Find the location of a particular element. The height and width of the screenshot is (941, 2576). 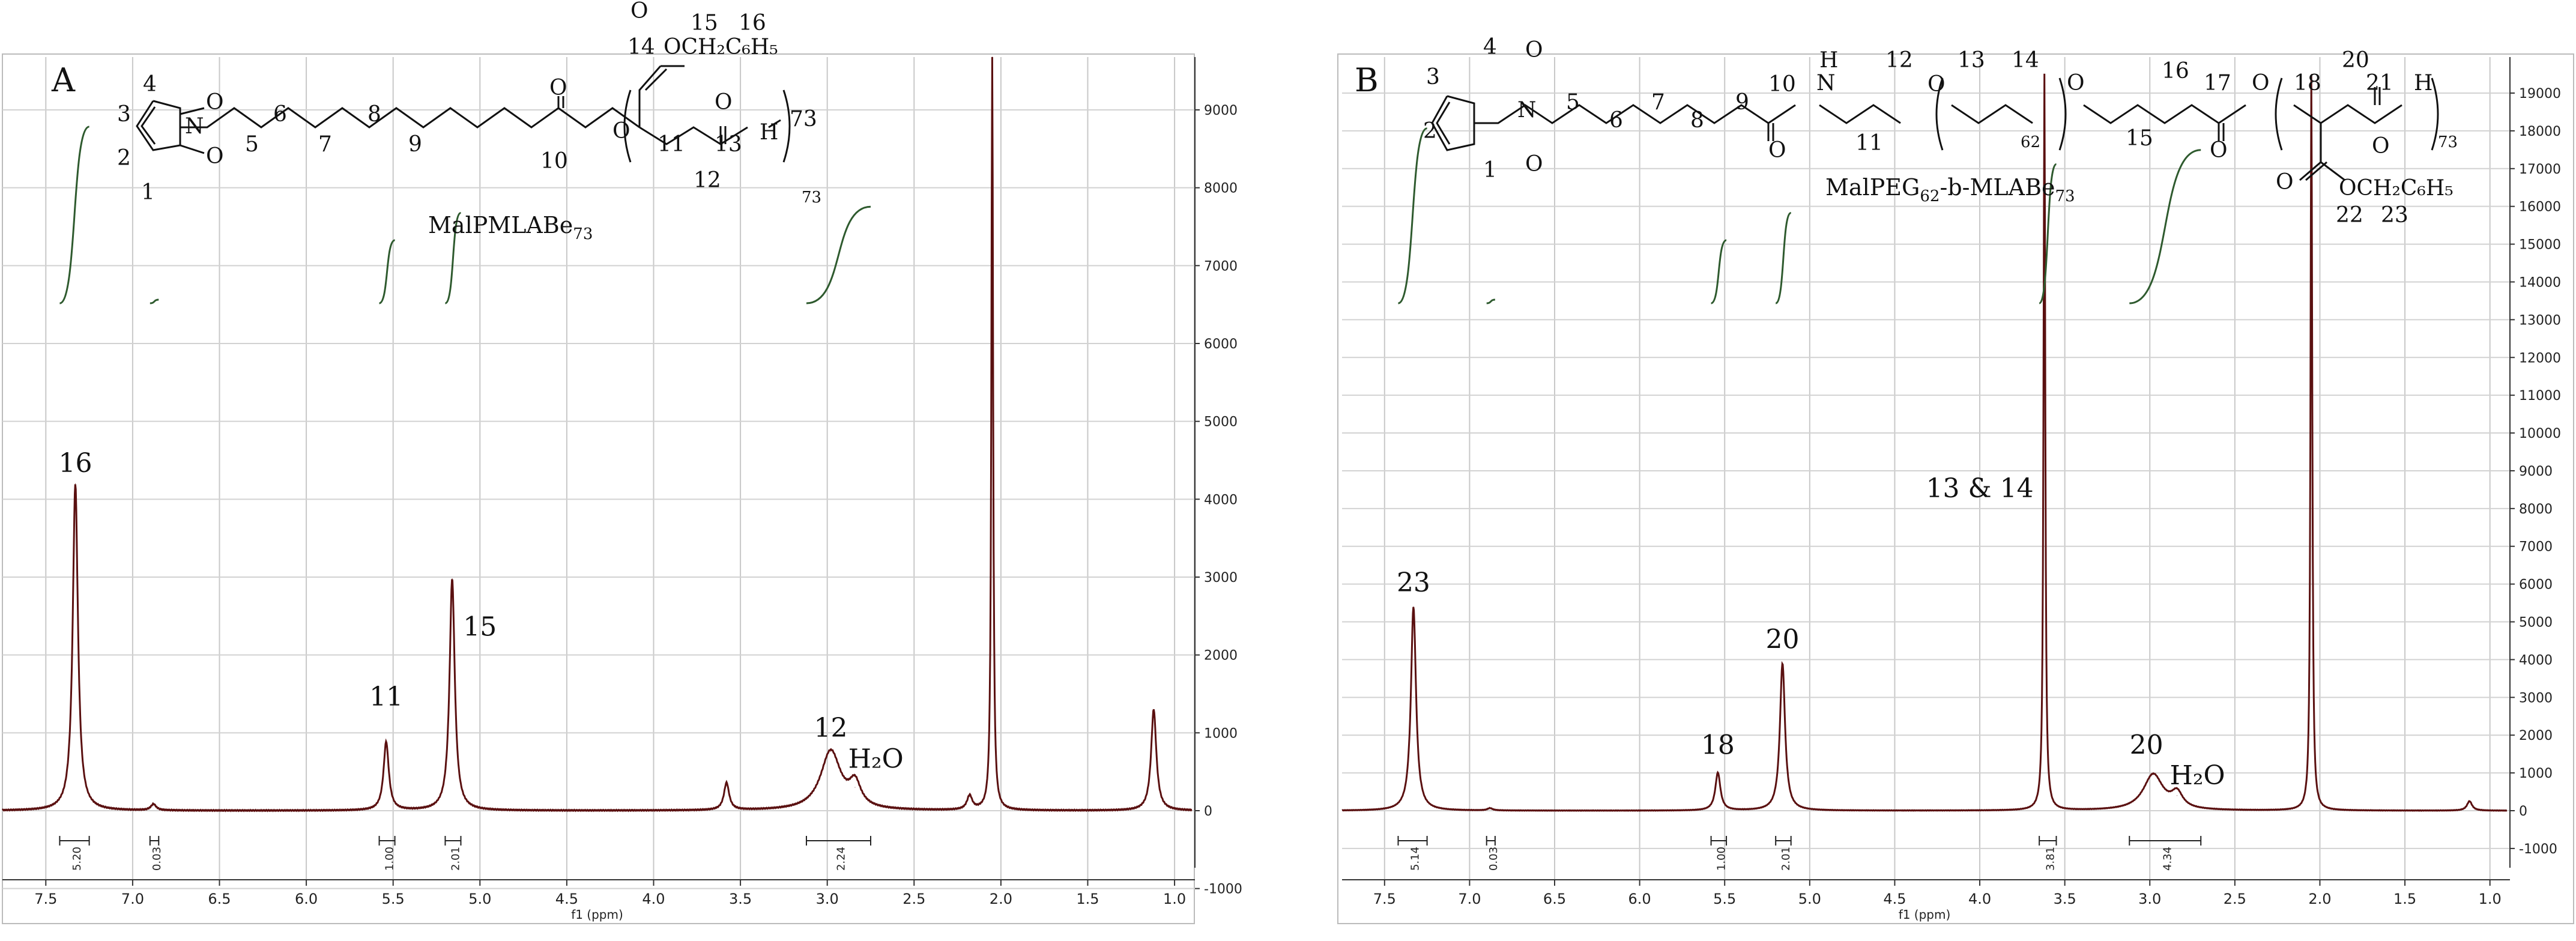

x-tick-label: 3.5 is located at coordinates (740, 899).